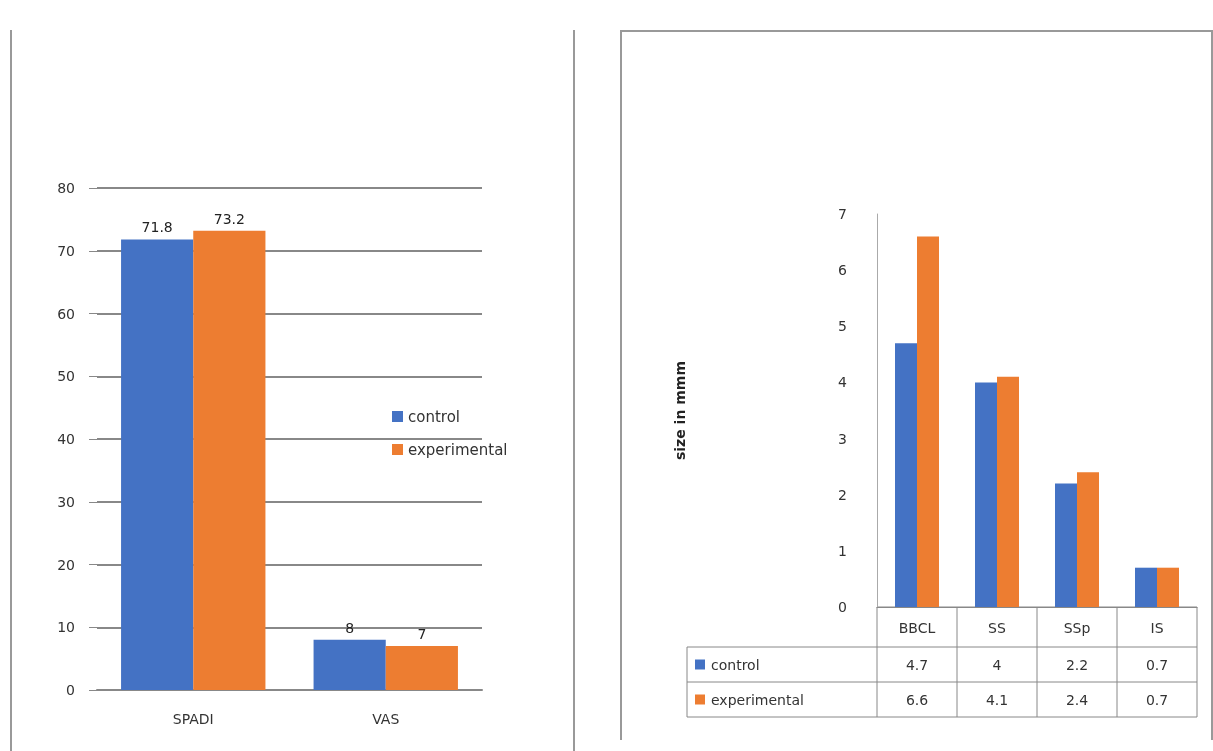 The image size is (1213, 751). I want to click on y-tick-label: 6, so click(843, 270).